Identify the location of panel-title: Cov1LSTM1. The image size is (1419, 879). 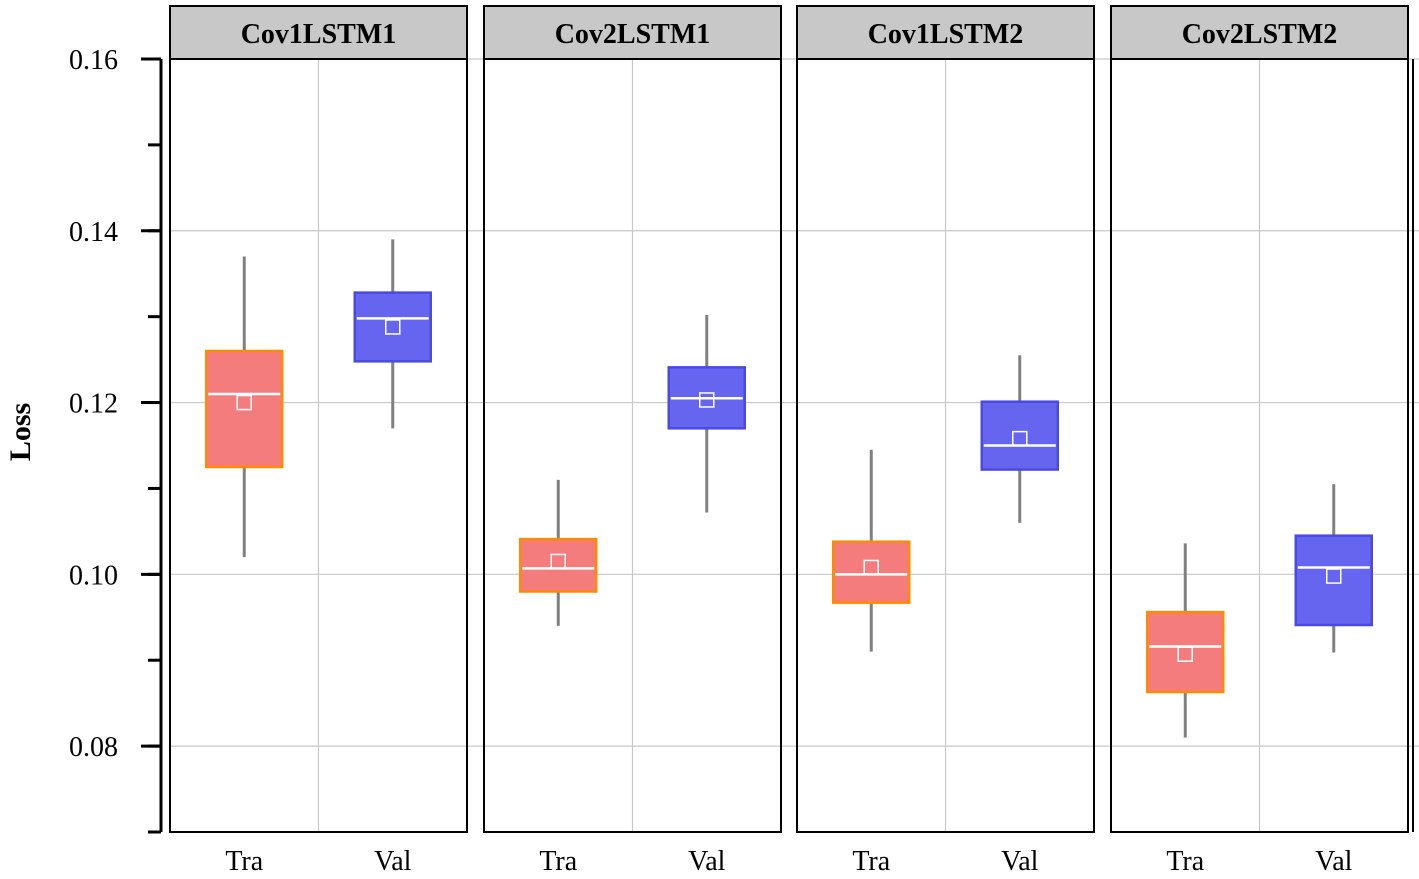
(319, 34).